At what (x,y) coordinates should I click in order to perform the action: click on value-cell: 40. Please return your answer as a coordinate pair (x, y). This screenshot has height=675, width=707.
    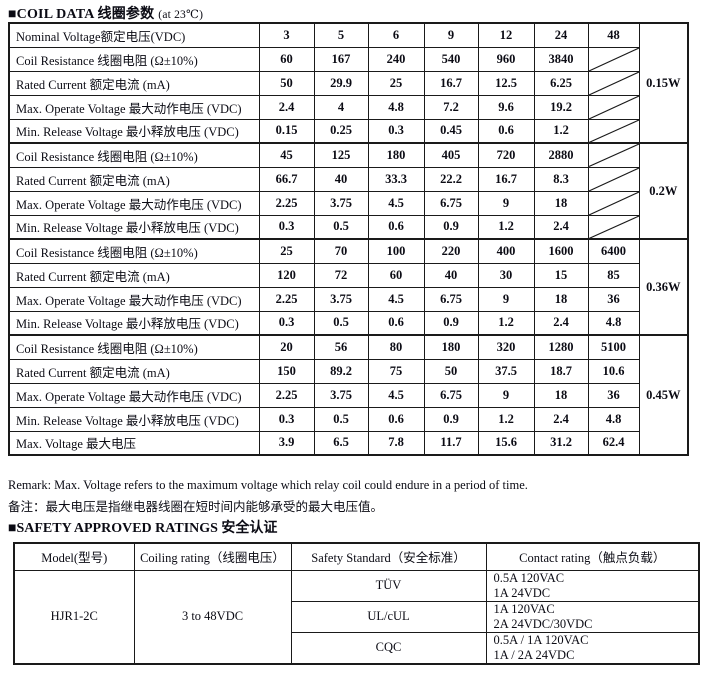
    Looking at the image, I should click on (451, 275).